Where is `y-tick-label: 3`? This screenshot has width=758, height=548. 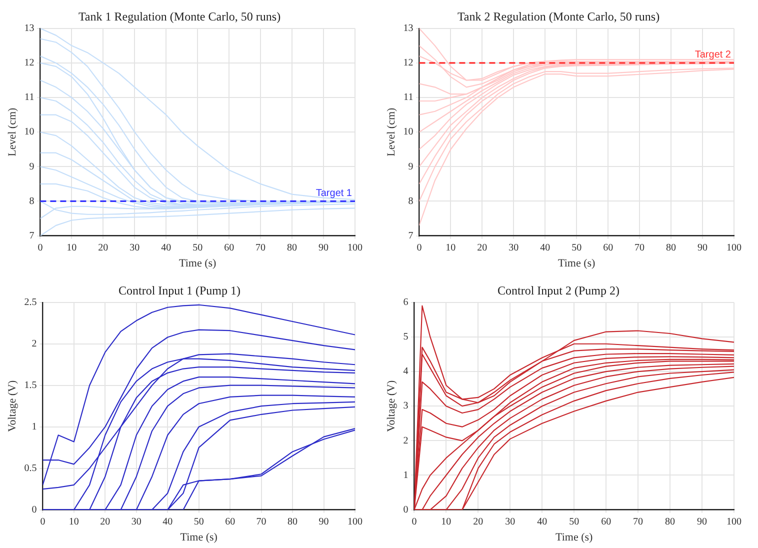
y-tick-label: 3 is located at coordinates (405, 406).